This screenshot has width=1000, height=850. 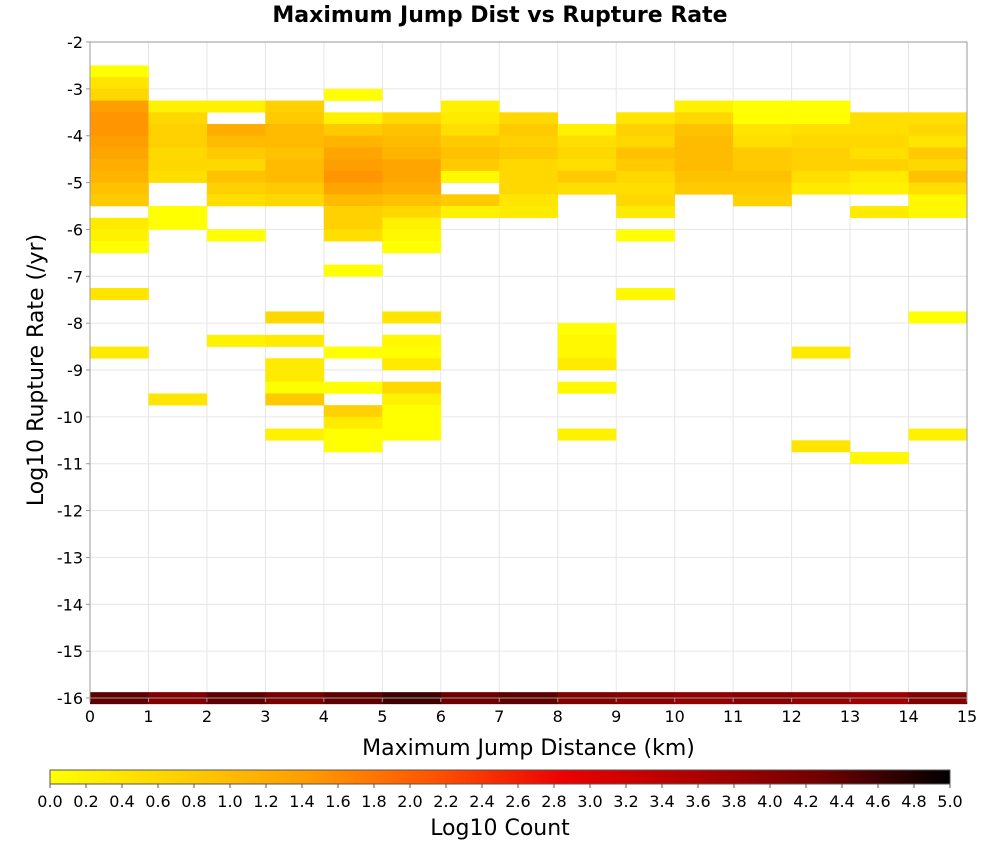 I want to click on x-tick-label: 10, so click(x=674, y=716).